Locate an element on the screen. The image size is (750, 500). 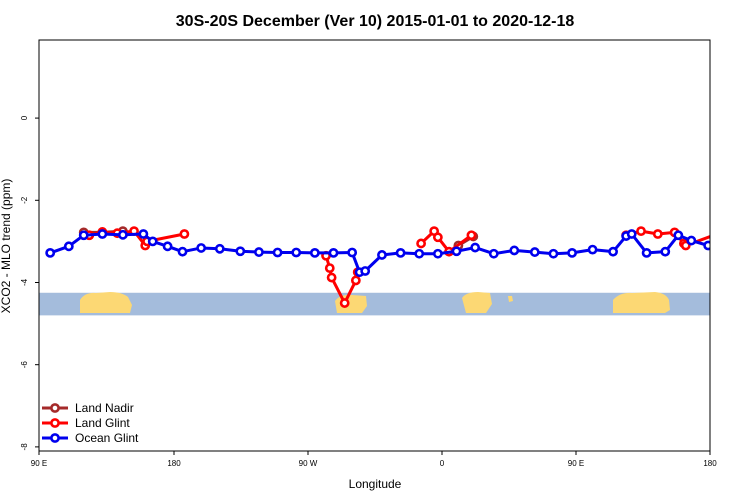
legend-item: Ocean Glint is located at coordinates (90, 438).